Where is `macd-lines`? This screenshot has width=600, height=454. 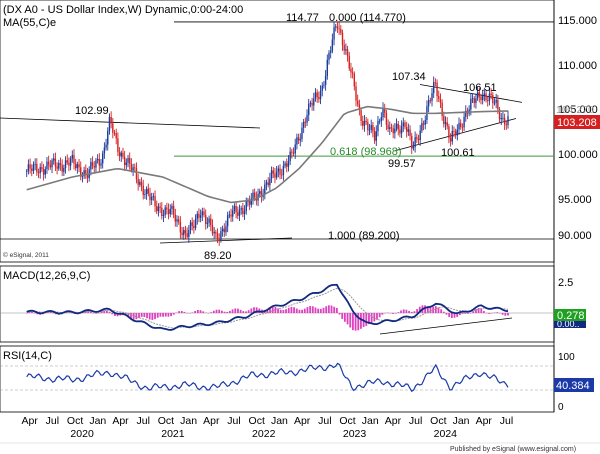 macd-lines is located at coordinates (269, 309).